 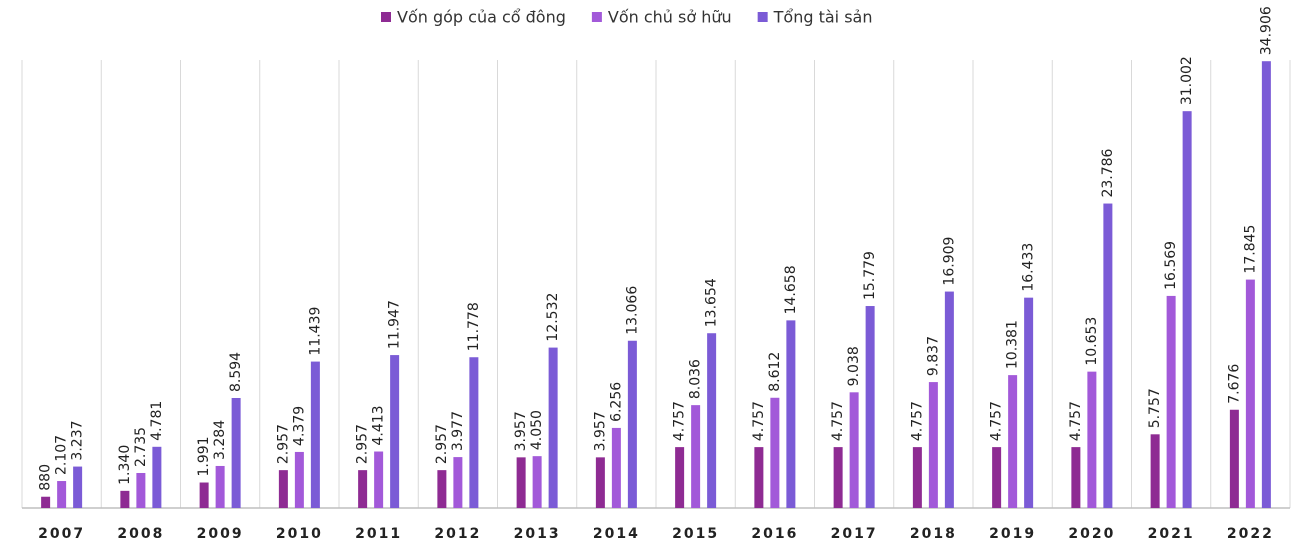 What do you see at coordinates (458, 431) in the screenshot?
I see `data-label: 3.977` at bounding box center [458, 431].